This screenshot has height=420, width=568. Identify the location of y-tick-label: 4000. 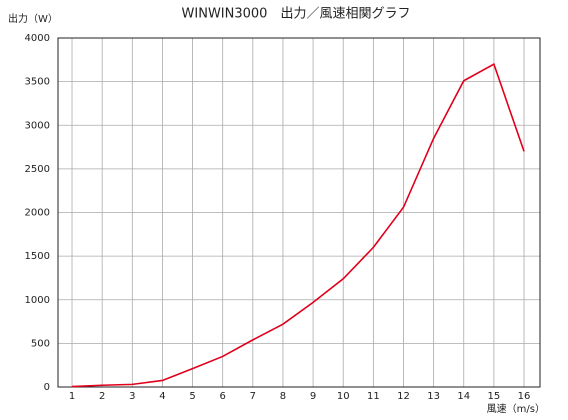
(37, 38).